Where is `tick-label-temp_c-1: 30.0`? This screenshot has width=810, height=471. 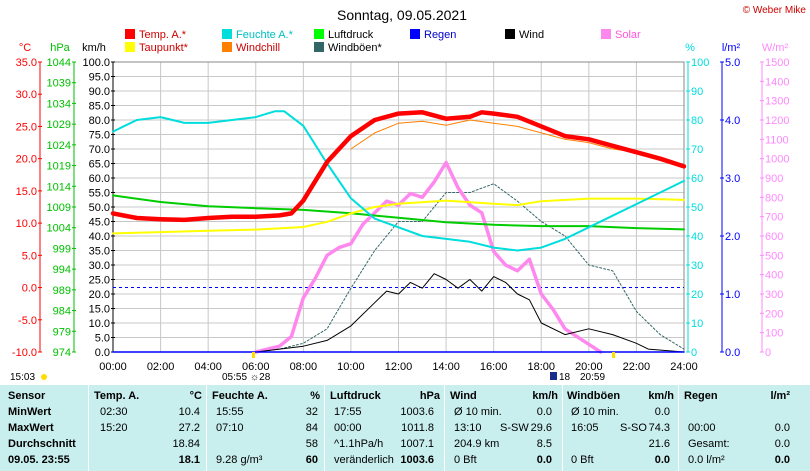 tick-label-temp_c-1: 30.0 is located at coordinates (26, 95).